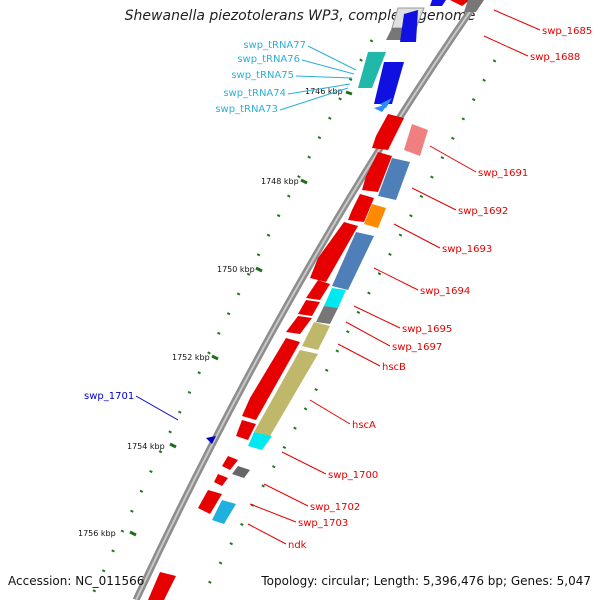 Image resolution: width=600 pixels, height=600 pixels. I want to click on label-hscb: hscB, so click(394, 367).